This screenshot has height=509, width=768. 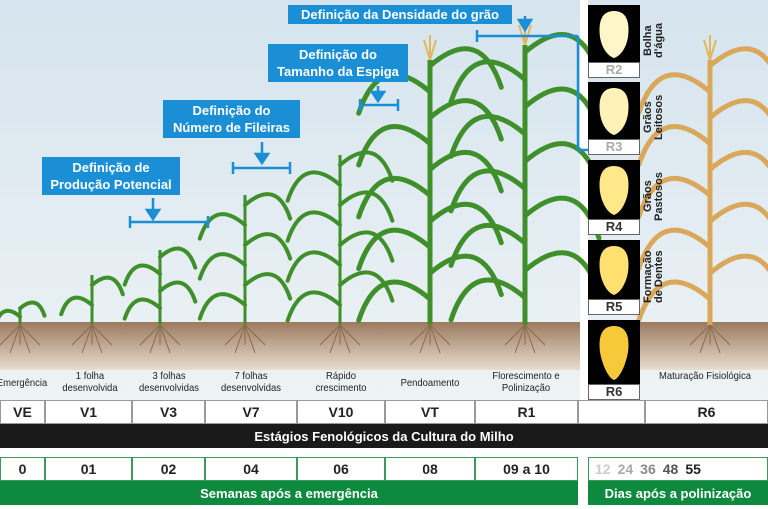 What do you see at coordinates (88, 469) in the screenshot?
I see `week-value: 01` at bounding box center [88, 469].